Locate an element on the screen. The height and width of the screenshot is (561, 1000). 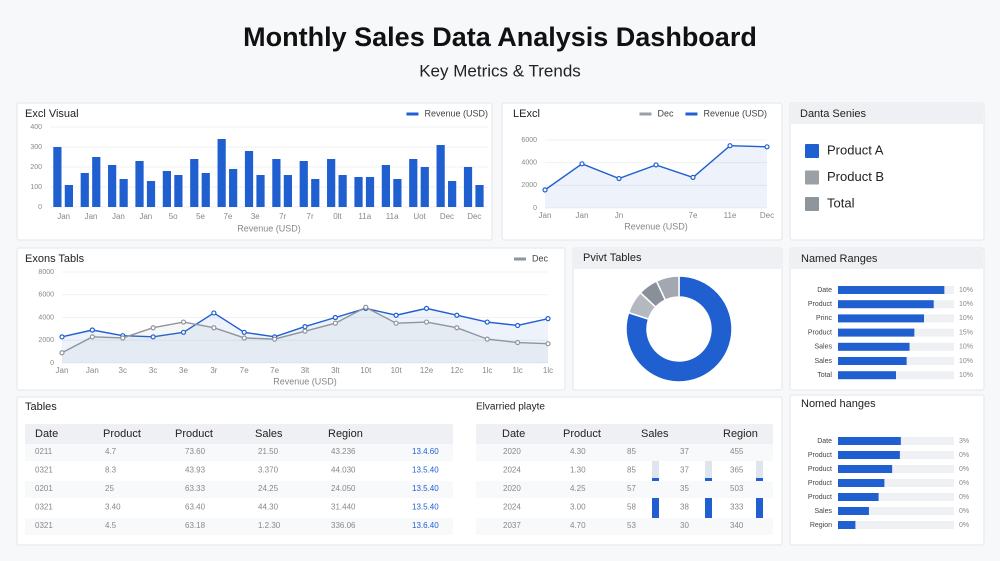
table-cell: 63.18 is located at coordinates (195, 525).